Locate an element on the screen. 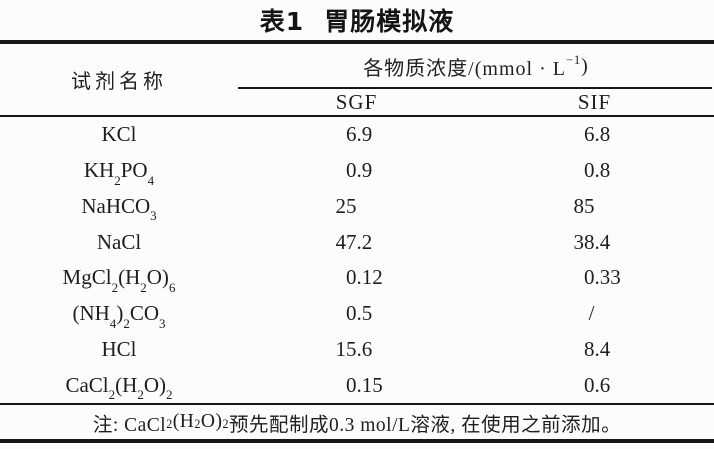 Image resolution: width=714 pixels, height=449 pixels. table-row: CaCl2(H2O)2 0.15 0.6 is located at coordinates (357, 385).